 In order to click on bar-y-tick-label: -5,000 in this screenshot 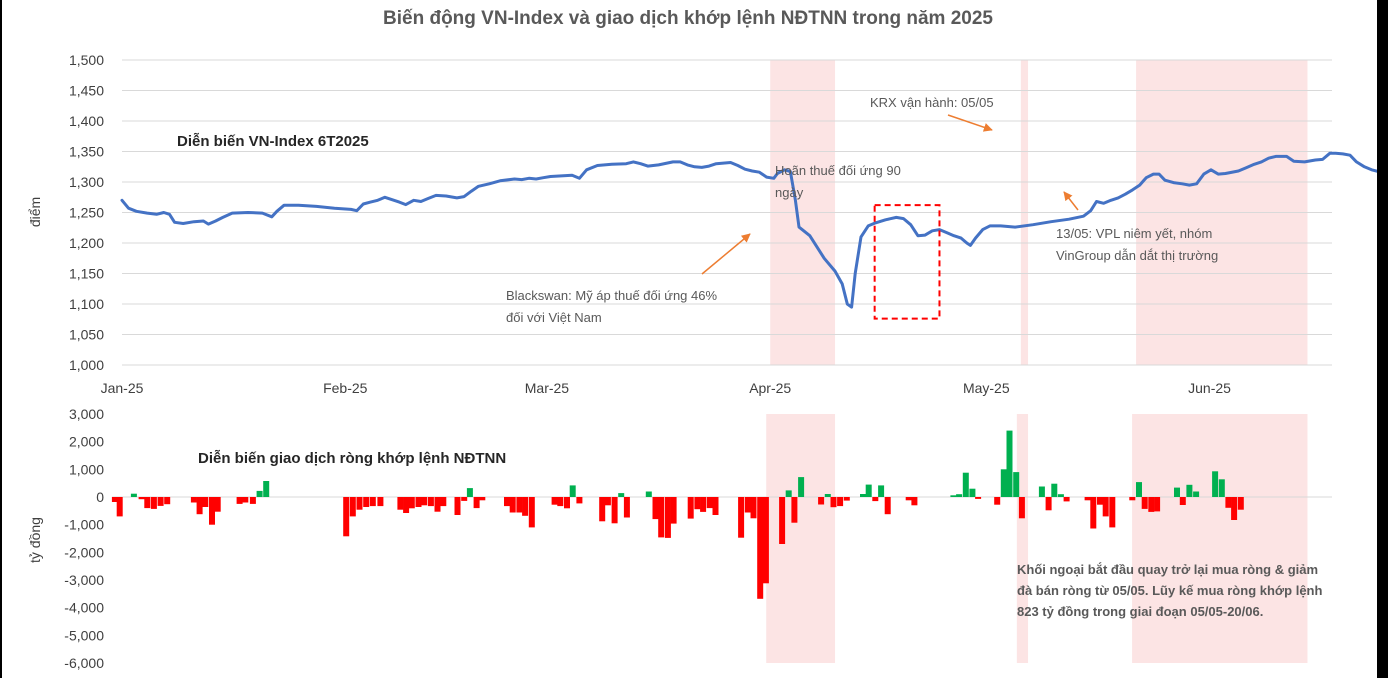, I will do `click(84, 635)`.